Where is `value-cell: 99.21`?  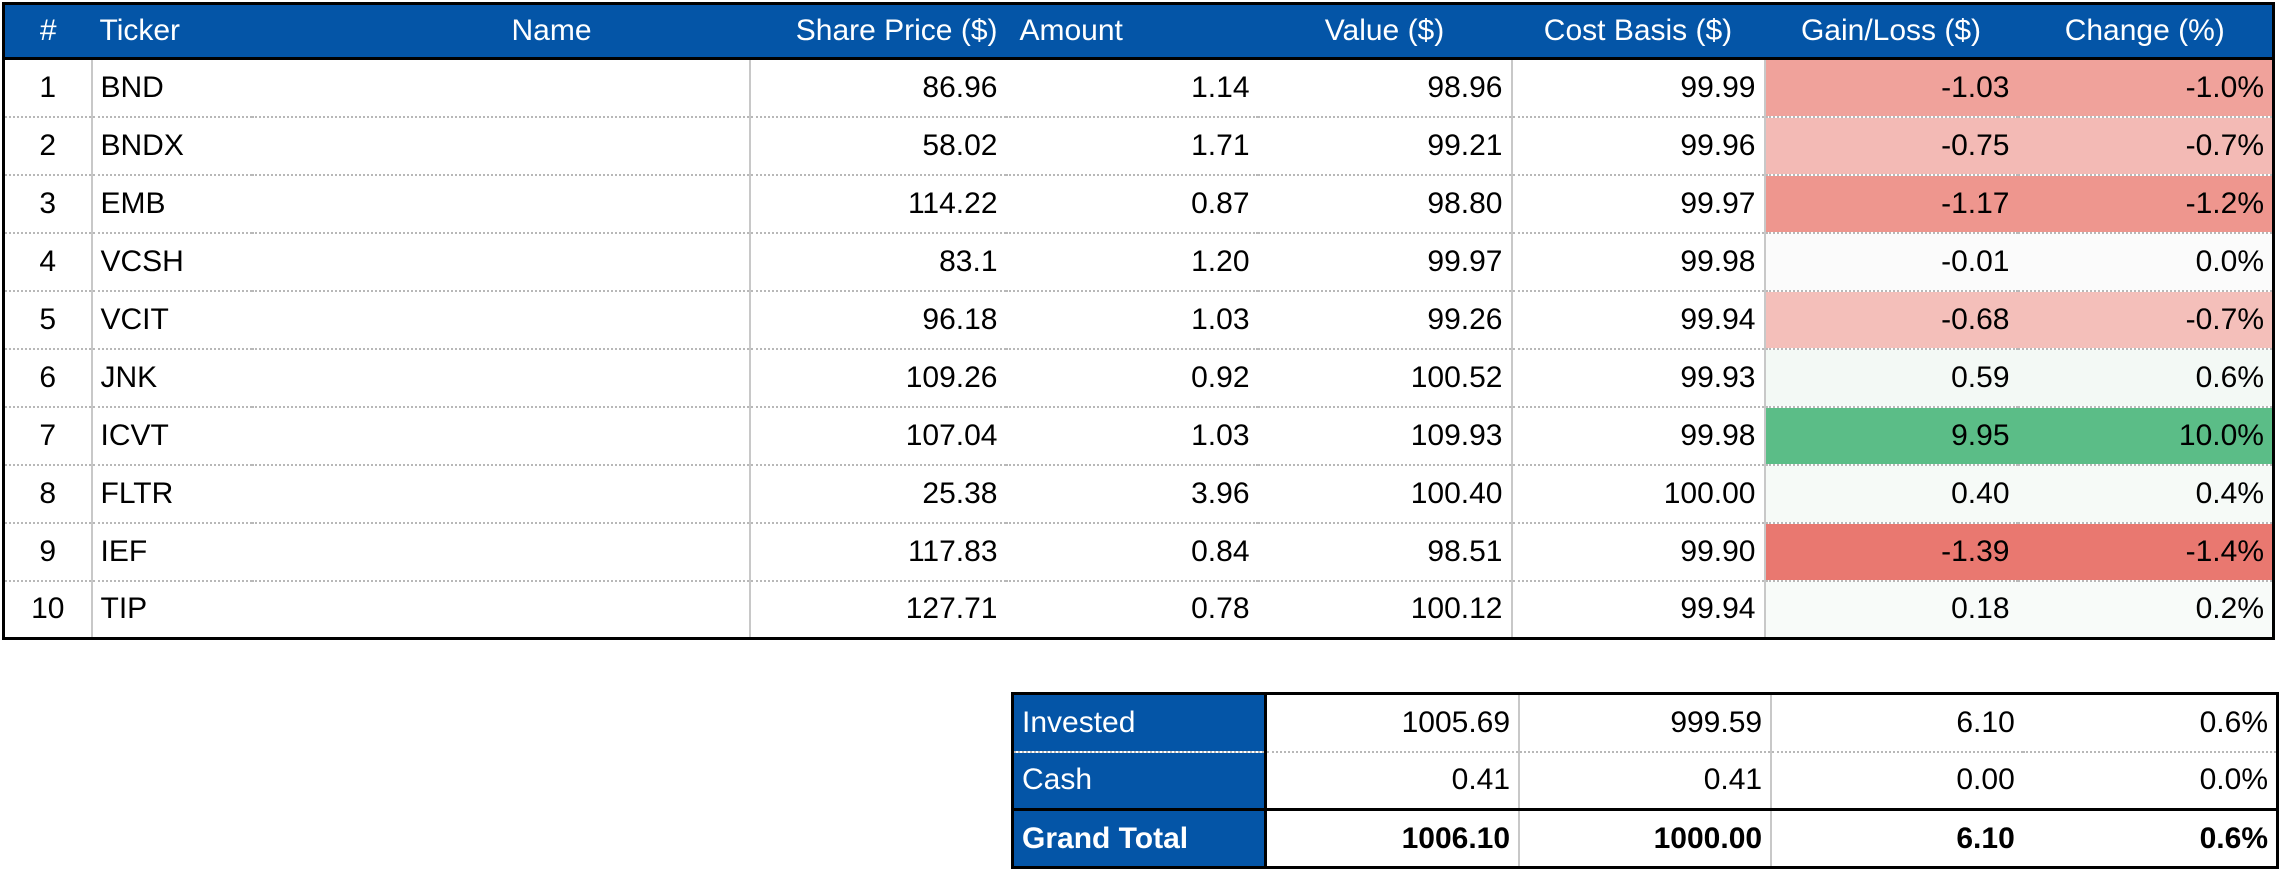
value-cell: 99.21 is located at coordinates (1385, 146).